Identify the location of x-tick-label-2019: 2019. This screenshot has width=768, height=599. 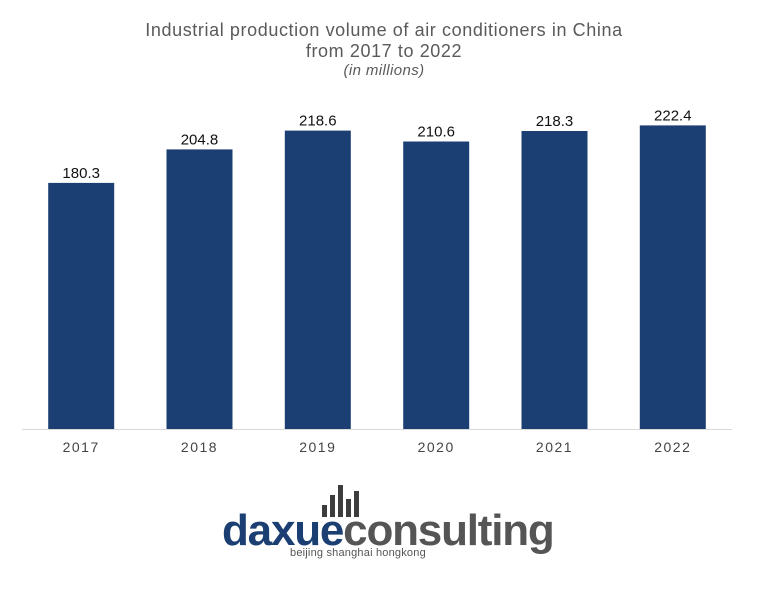
(317, 447).